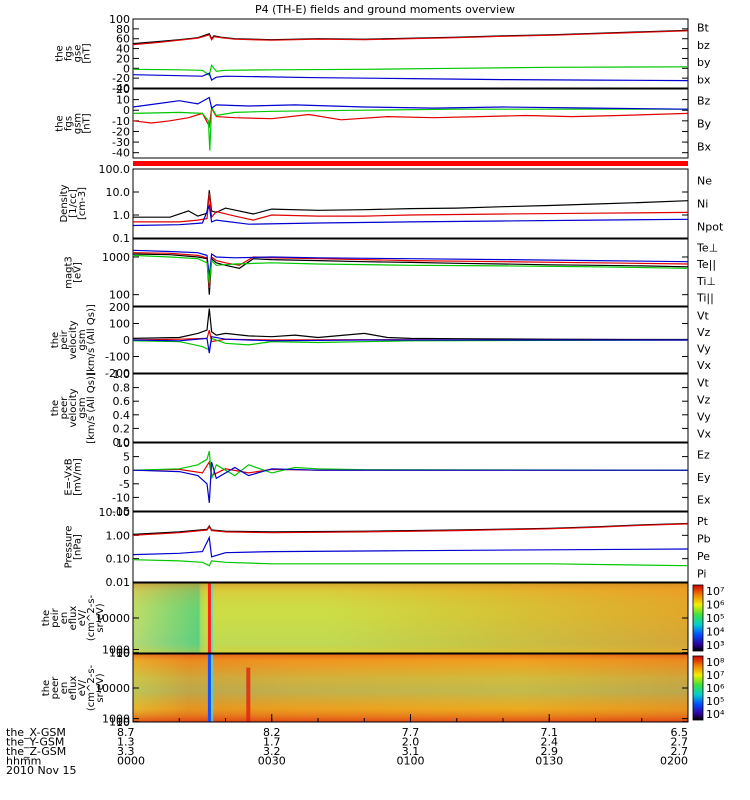 The image size is (750, 800). What do you see at coordinates (411, 761) in the screenshot?
I see `xrow-value-3-2: 0100` at bounding box center [411, 761].